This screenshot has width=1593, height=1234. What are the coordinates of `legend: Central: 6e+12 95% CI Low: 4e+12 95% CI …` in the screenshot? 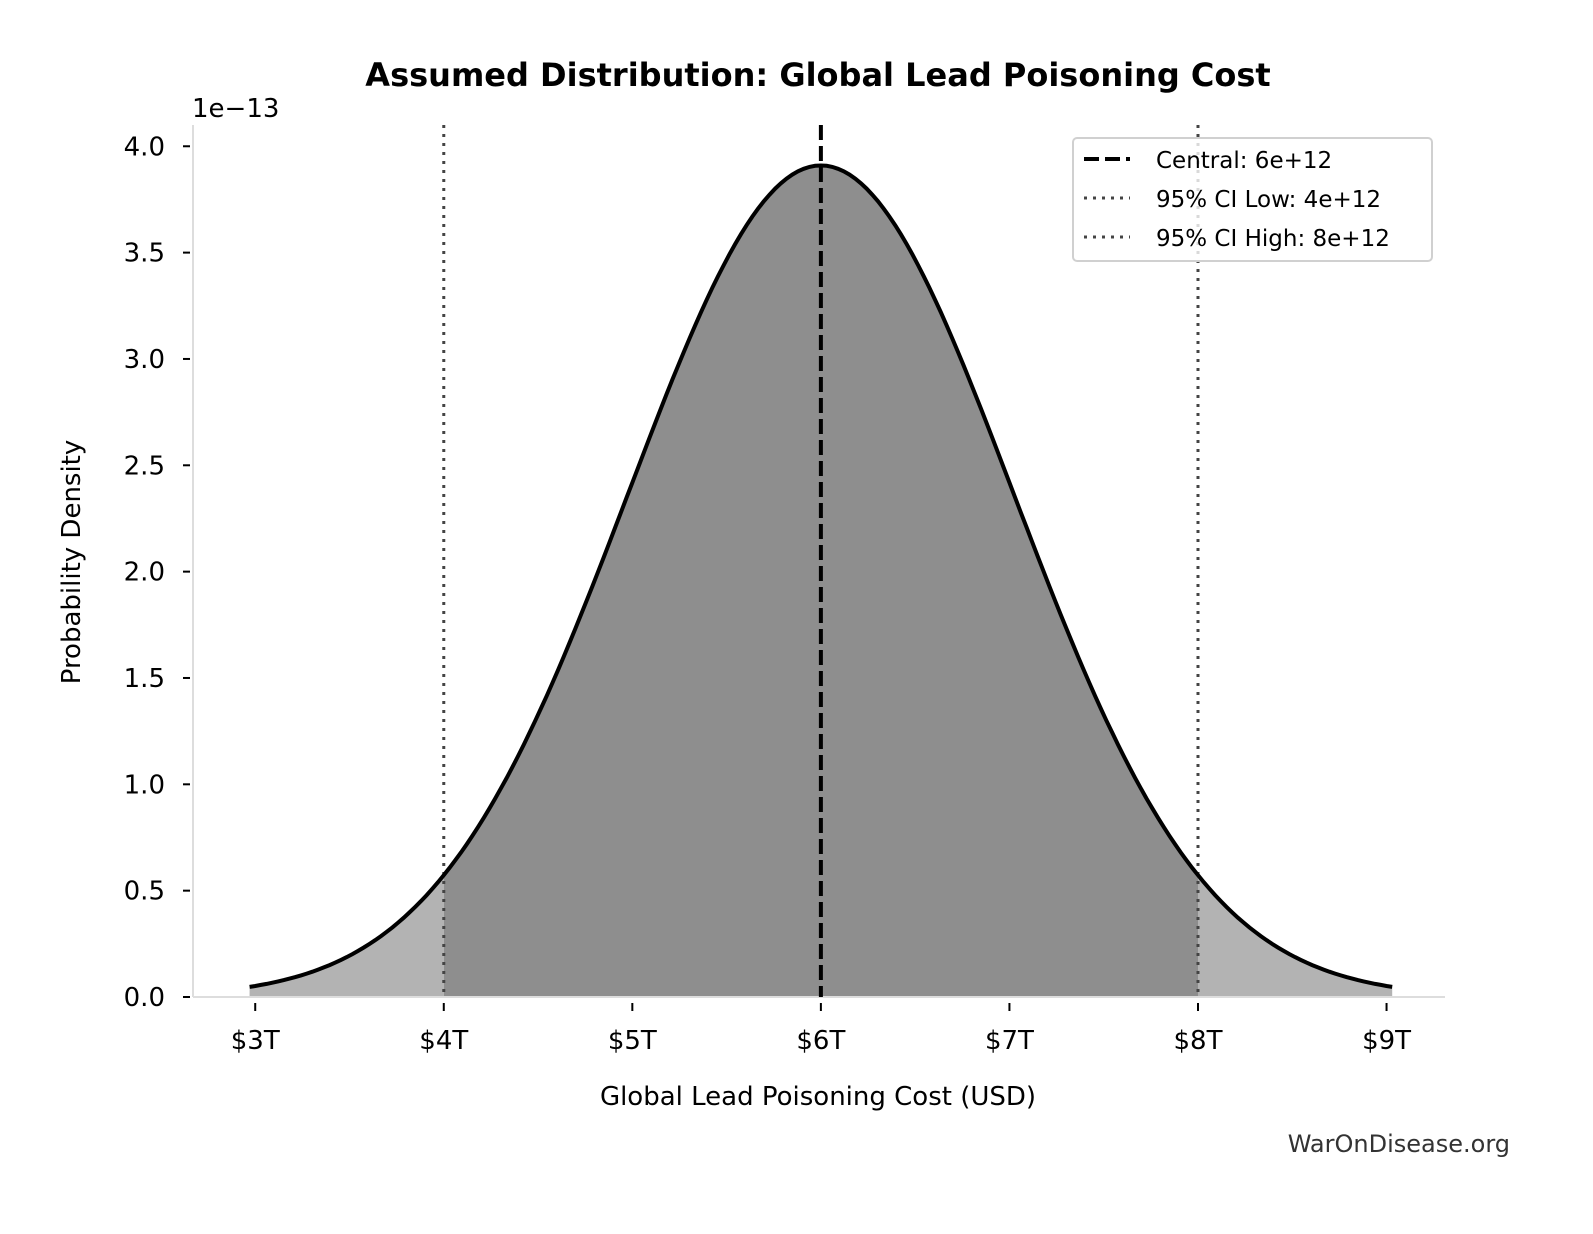 It's located at (1252, 199).